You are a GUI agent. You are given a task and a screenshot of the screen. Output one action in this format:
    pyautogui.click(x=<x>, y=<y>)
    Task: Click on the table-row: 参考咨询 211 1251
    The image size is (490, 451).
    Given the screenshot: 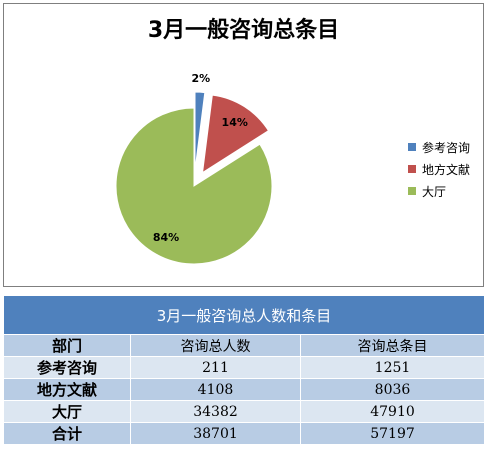 What is the action you would take?
    pyautogui.click(x=244, y=367)
    